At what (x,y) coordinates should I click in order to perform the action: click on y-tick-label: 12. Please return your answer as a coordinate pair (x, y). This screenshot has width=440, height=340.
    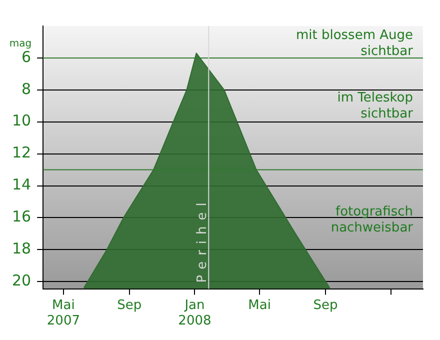
    Looking at the image, I should click on (22, 153).